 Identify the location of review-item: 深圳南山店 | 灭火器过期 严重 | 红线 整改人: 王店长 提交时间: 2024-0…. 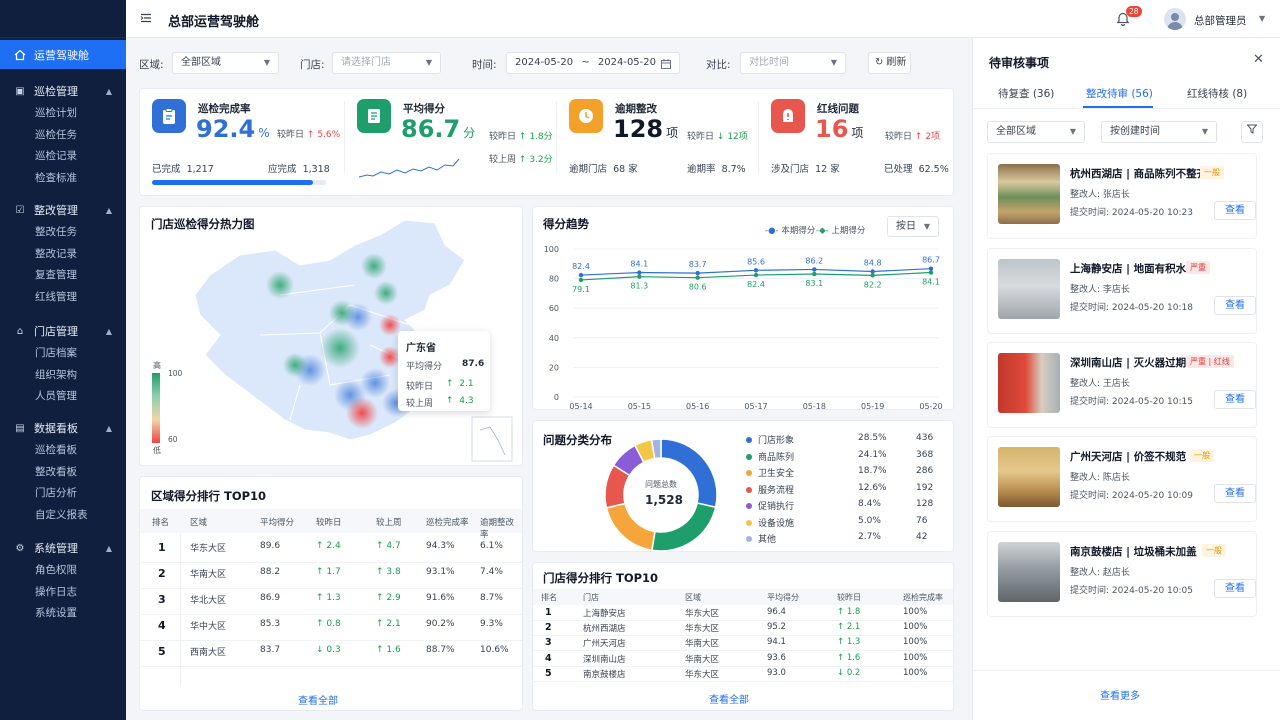
(1122, 385).